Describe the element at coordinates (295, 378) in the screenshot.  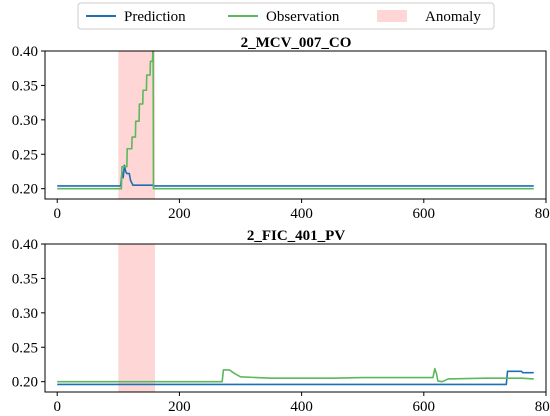
I see `series-prediction-line` at that location.